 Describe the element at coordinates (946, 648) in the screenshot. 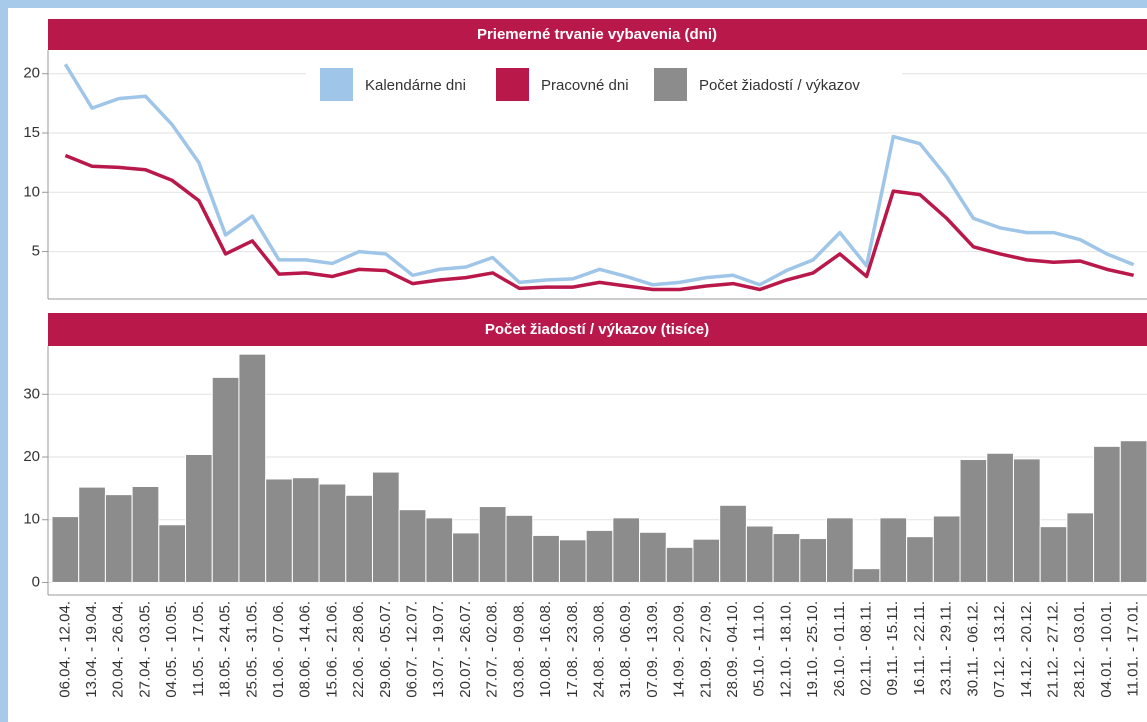

I see `x-tick-label: 23.11. - 29.11.` at that location.